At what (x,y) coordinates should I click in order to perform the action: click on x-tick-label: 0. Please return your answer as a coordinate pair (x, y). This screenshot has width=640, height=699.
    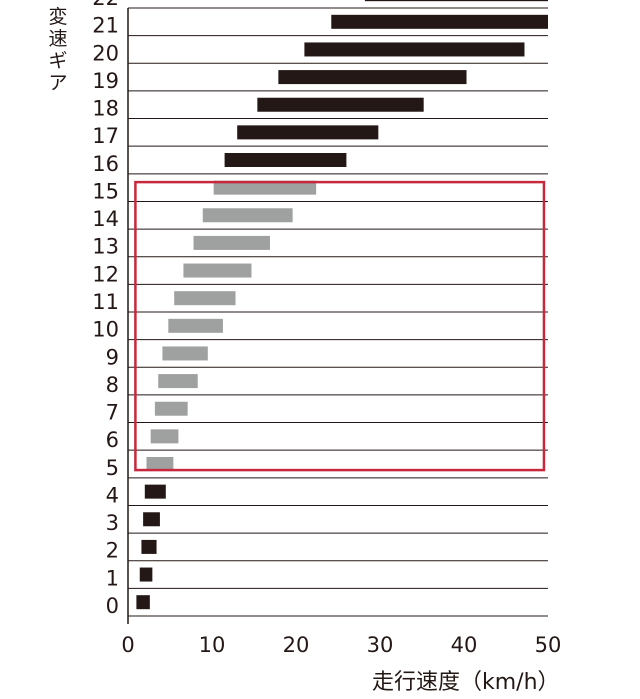
    Looking at the image, I should click on (127, 645).